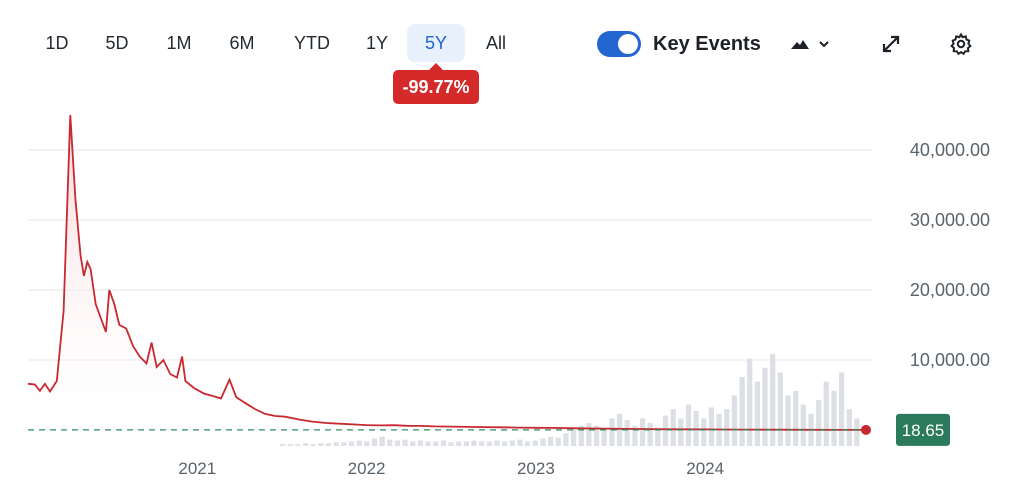  I want to click on y-axis-labels: 10,000.00 20,000.00 30,000.00 40,000.00, so click(950, 255).